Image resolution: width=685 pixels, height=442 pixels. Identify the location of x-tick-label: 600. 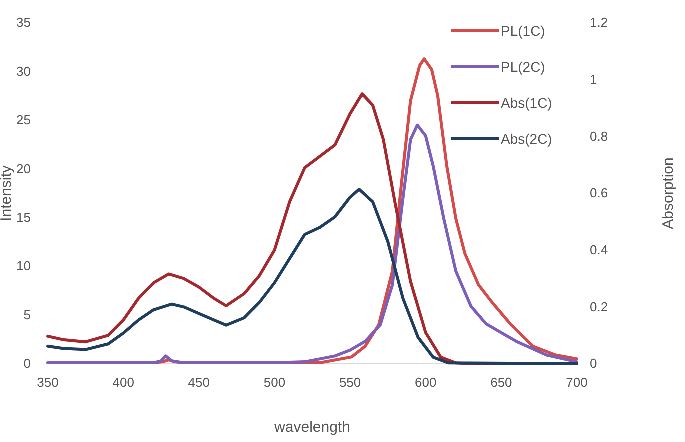
(426, 382).